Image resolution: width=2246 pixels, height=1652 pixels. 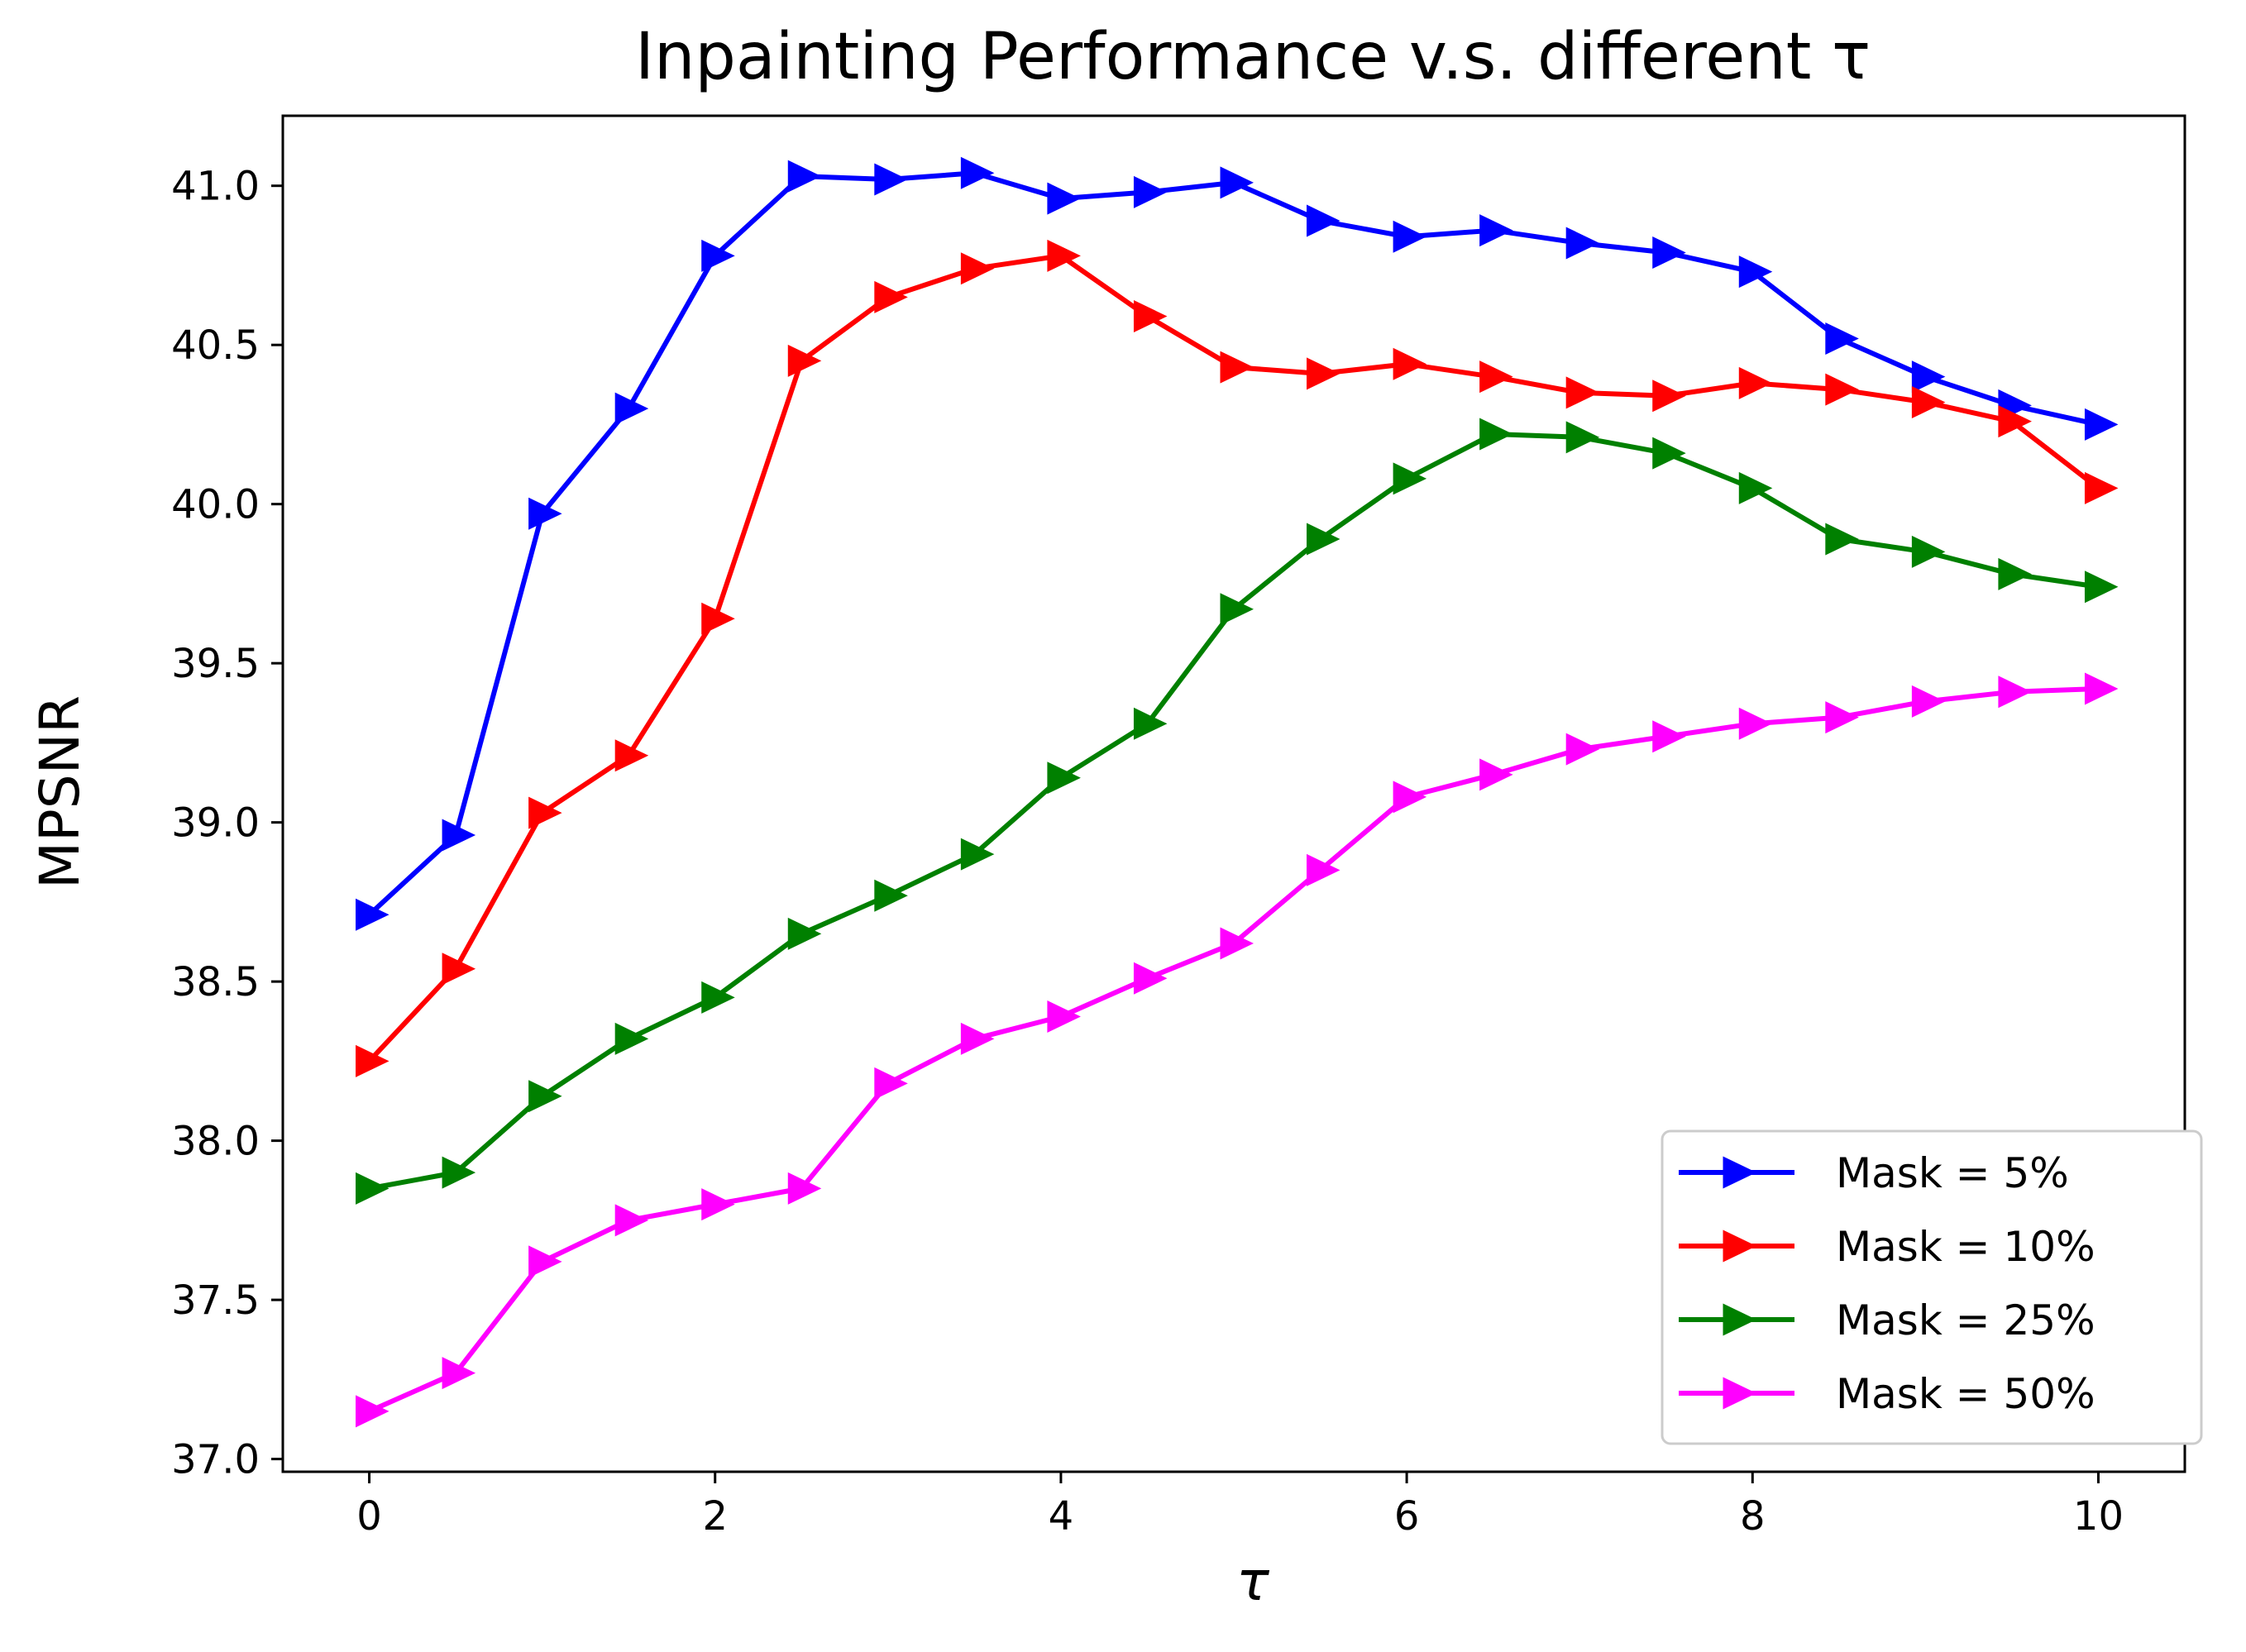 What do you see at coordinates (1240, 1506) in the screenshot?
I see `x-axis: 0 2 4 6 8 10` at bounding box center [1240, 1506].